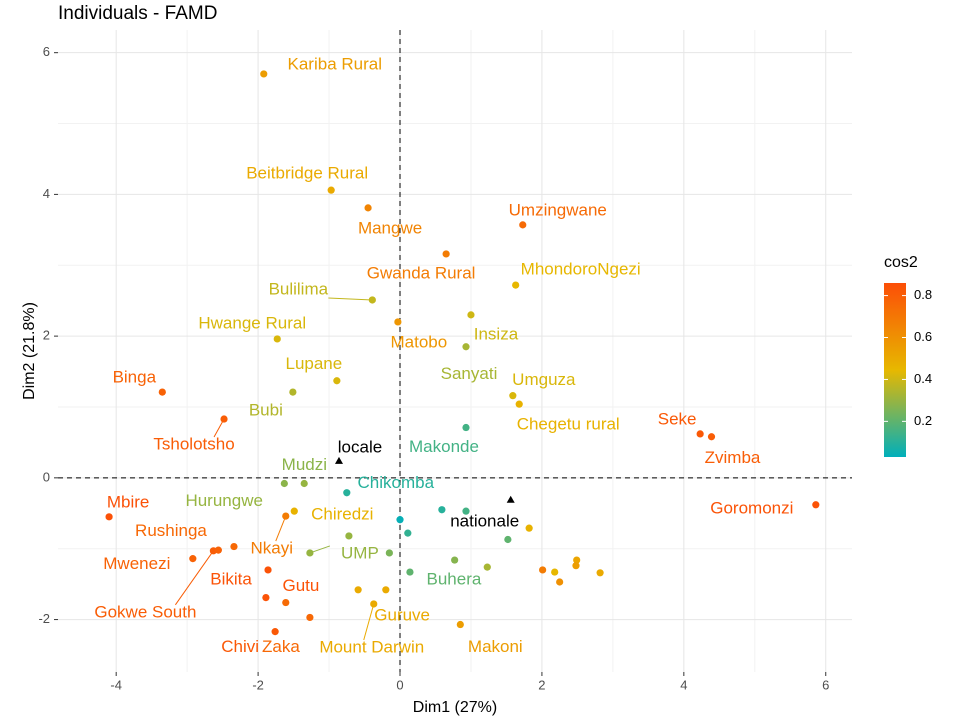  Describe the element at coordinates (444, 446) in the screenshot. I see `point-label: Makonde` at that location.